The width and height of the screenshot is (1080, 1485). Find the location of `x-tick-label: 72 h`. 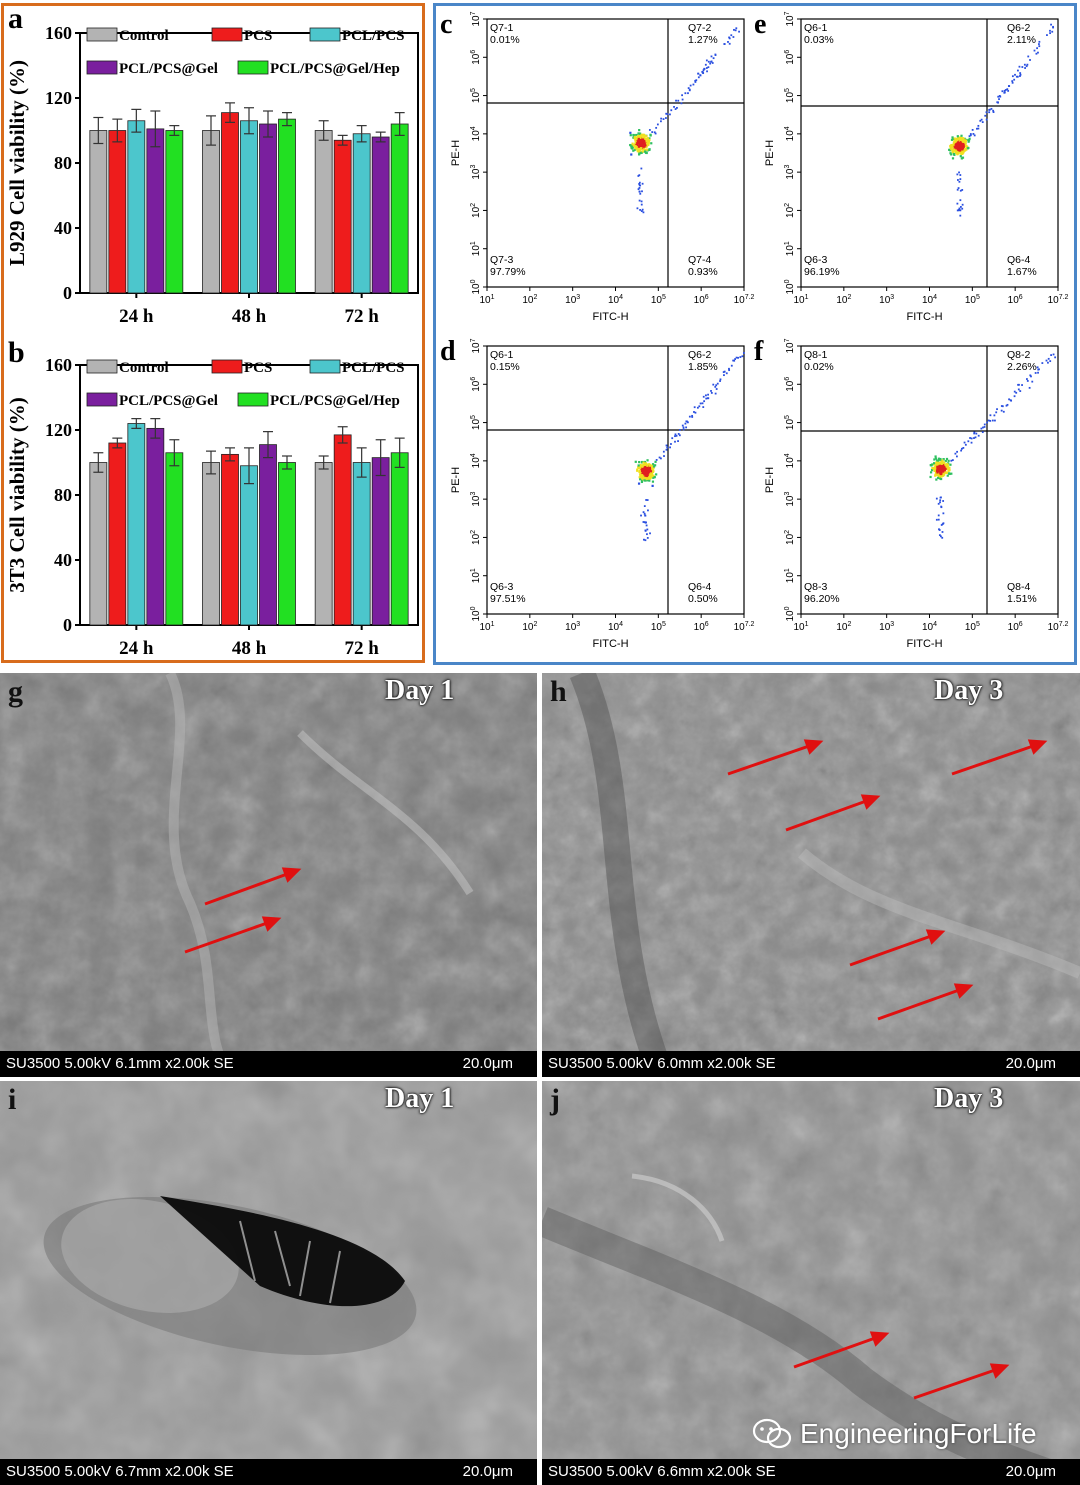

x-tick-label: 72 h is located at coordinates (362, 648).